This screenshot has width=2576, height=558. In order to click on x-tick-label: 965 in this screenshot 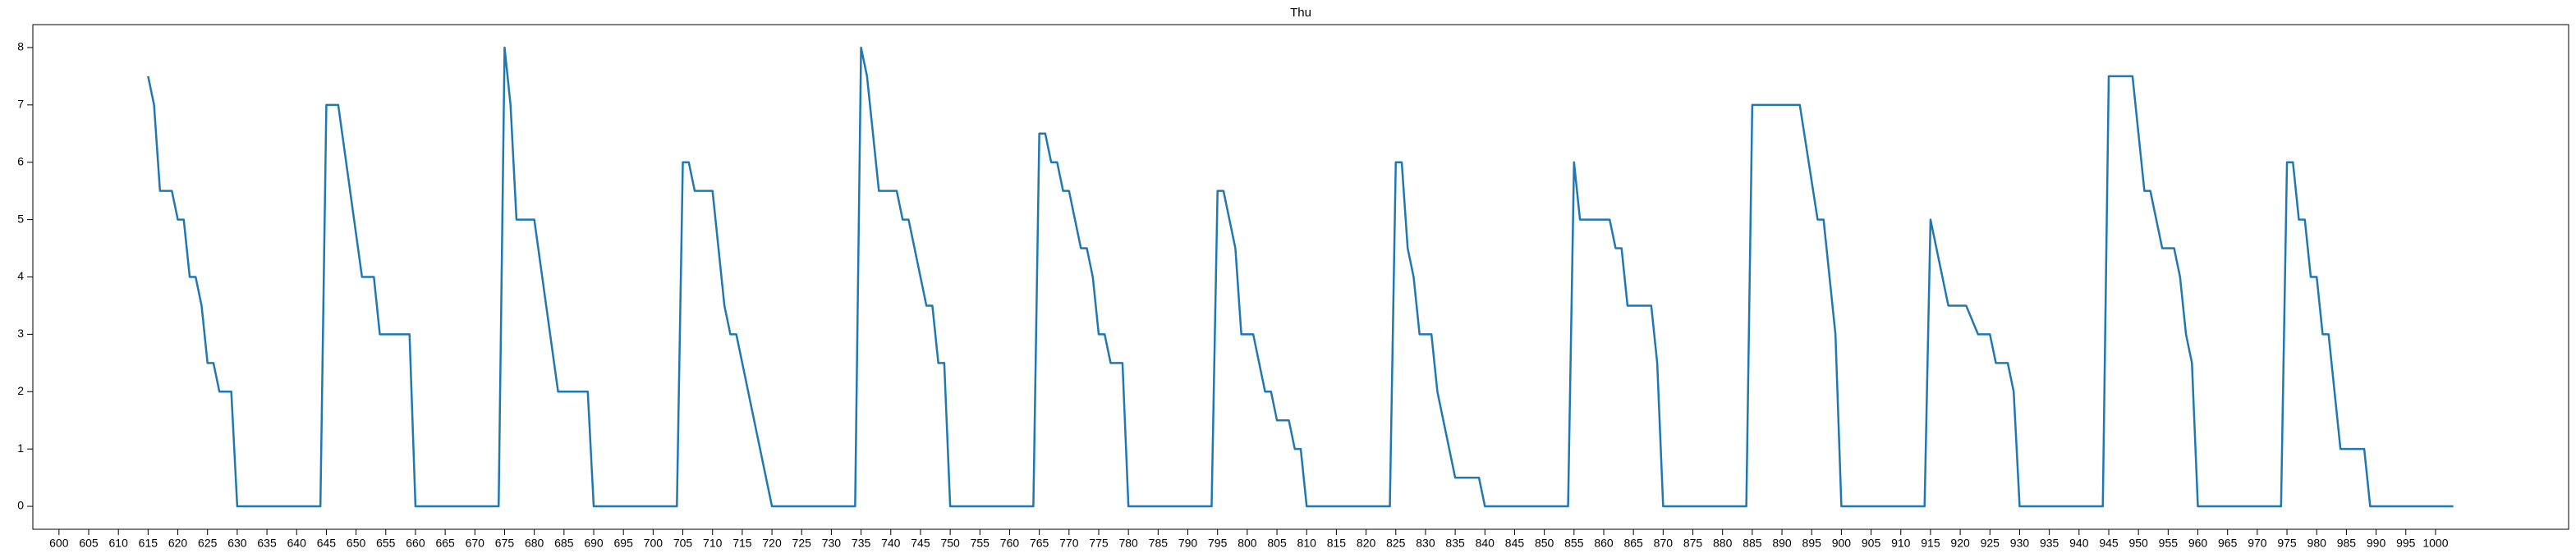, I will do `click(2228, 543)`.